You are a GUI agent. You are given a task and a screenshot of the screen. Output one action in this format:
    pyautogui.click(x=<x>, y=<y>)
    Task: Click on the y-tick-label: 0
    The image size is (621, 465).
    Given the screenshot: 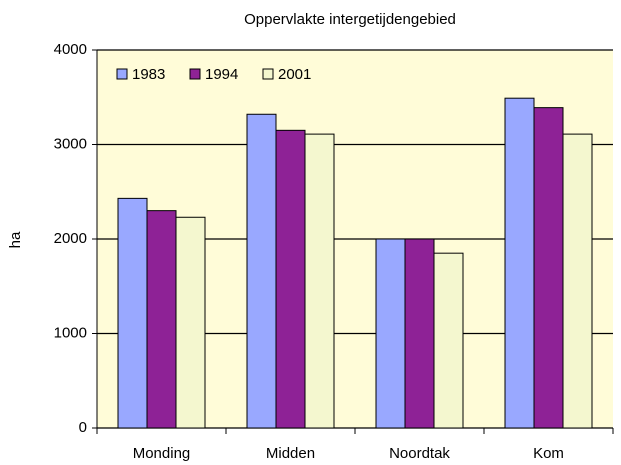 What is the action you would take?
    pyautogui.click(x=83, y=427)
    